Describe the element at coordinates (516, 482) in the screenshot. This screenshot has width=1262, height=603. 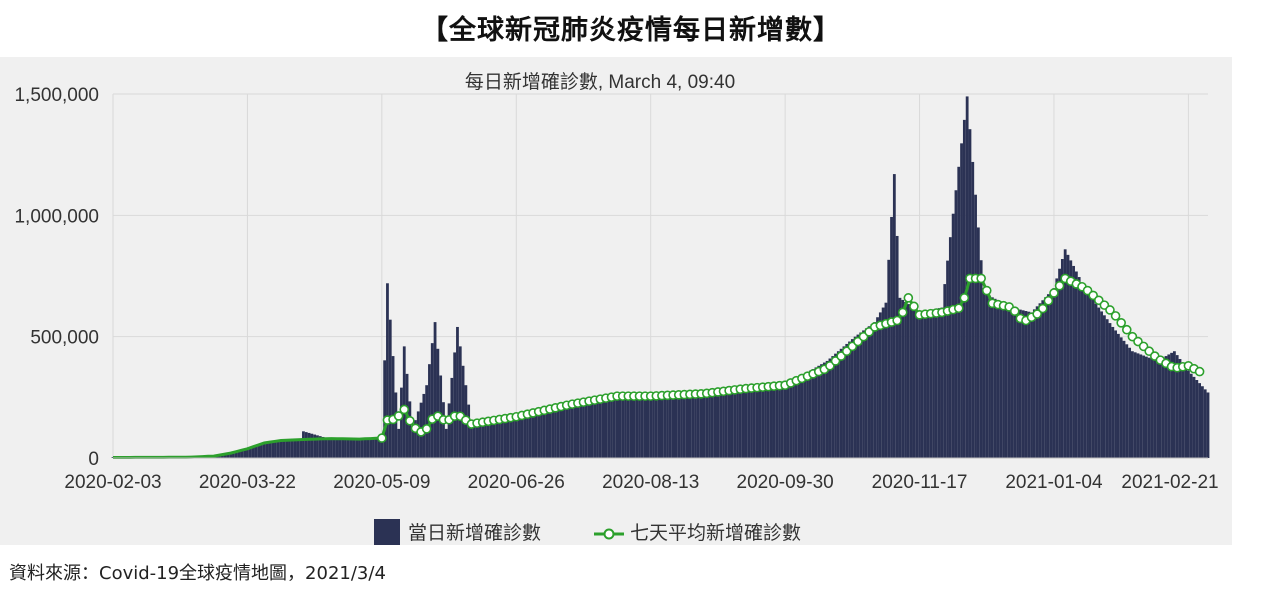
I see `x-tick-label: 2020-06-26` at that location.